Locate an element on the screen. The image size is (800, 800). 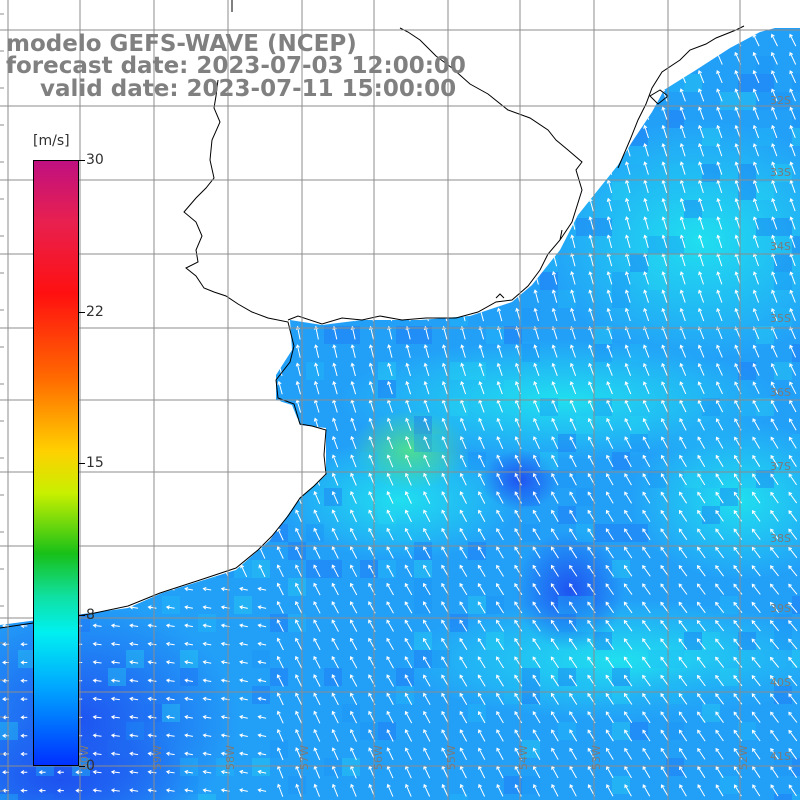
longitude-label: 58W is located at coordinates (230, 757).